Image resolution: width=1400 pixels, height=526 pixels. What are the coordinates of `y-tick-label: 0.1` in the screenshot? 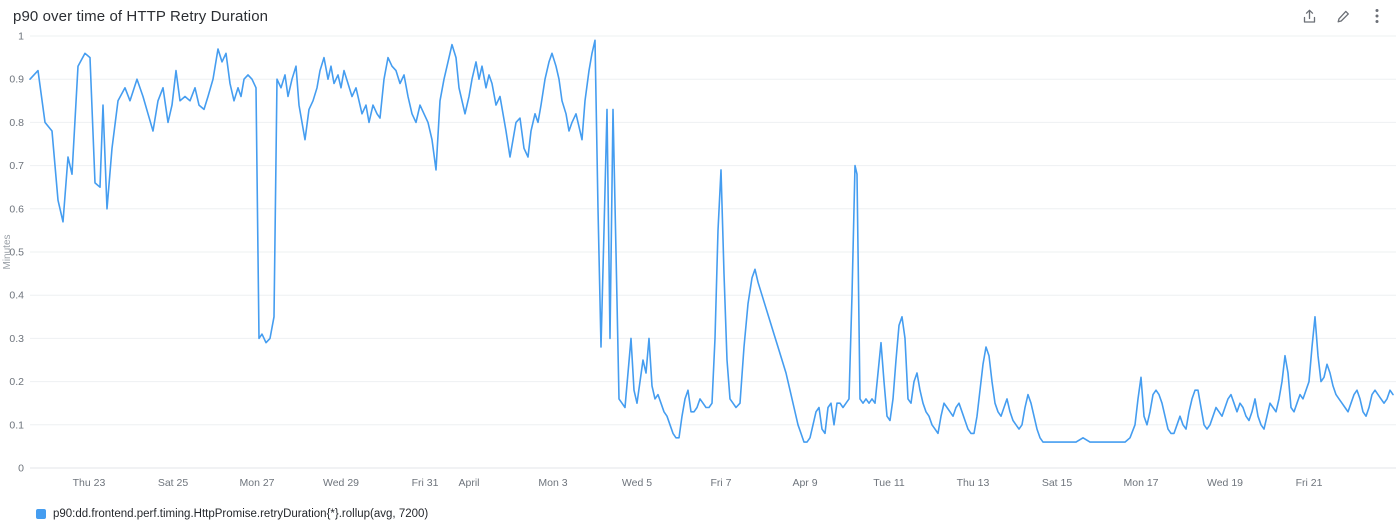 It's located at (16, 425).